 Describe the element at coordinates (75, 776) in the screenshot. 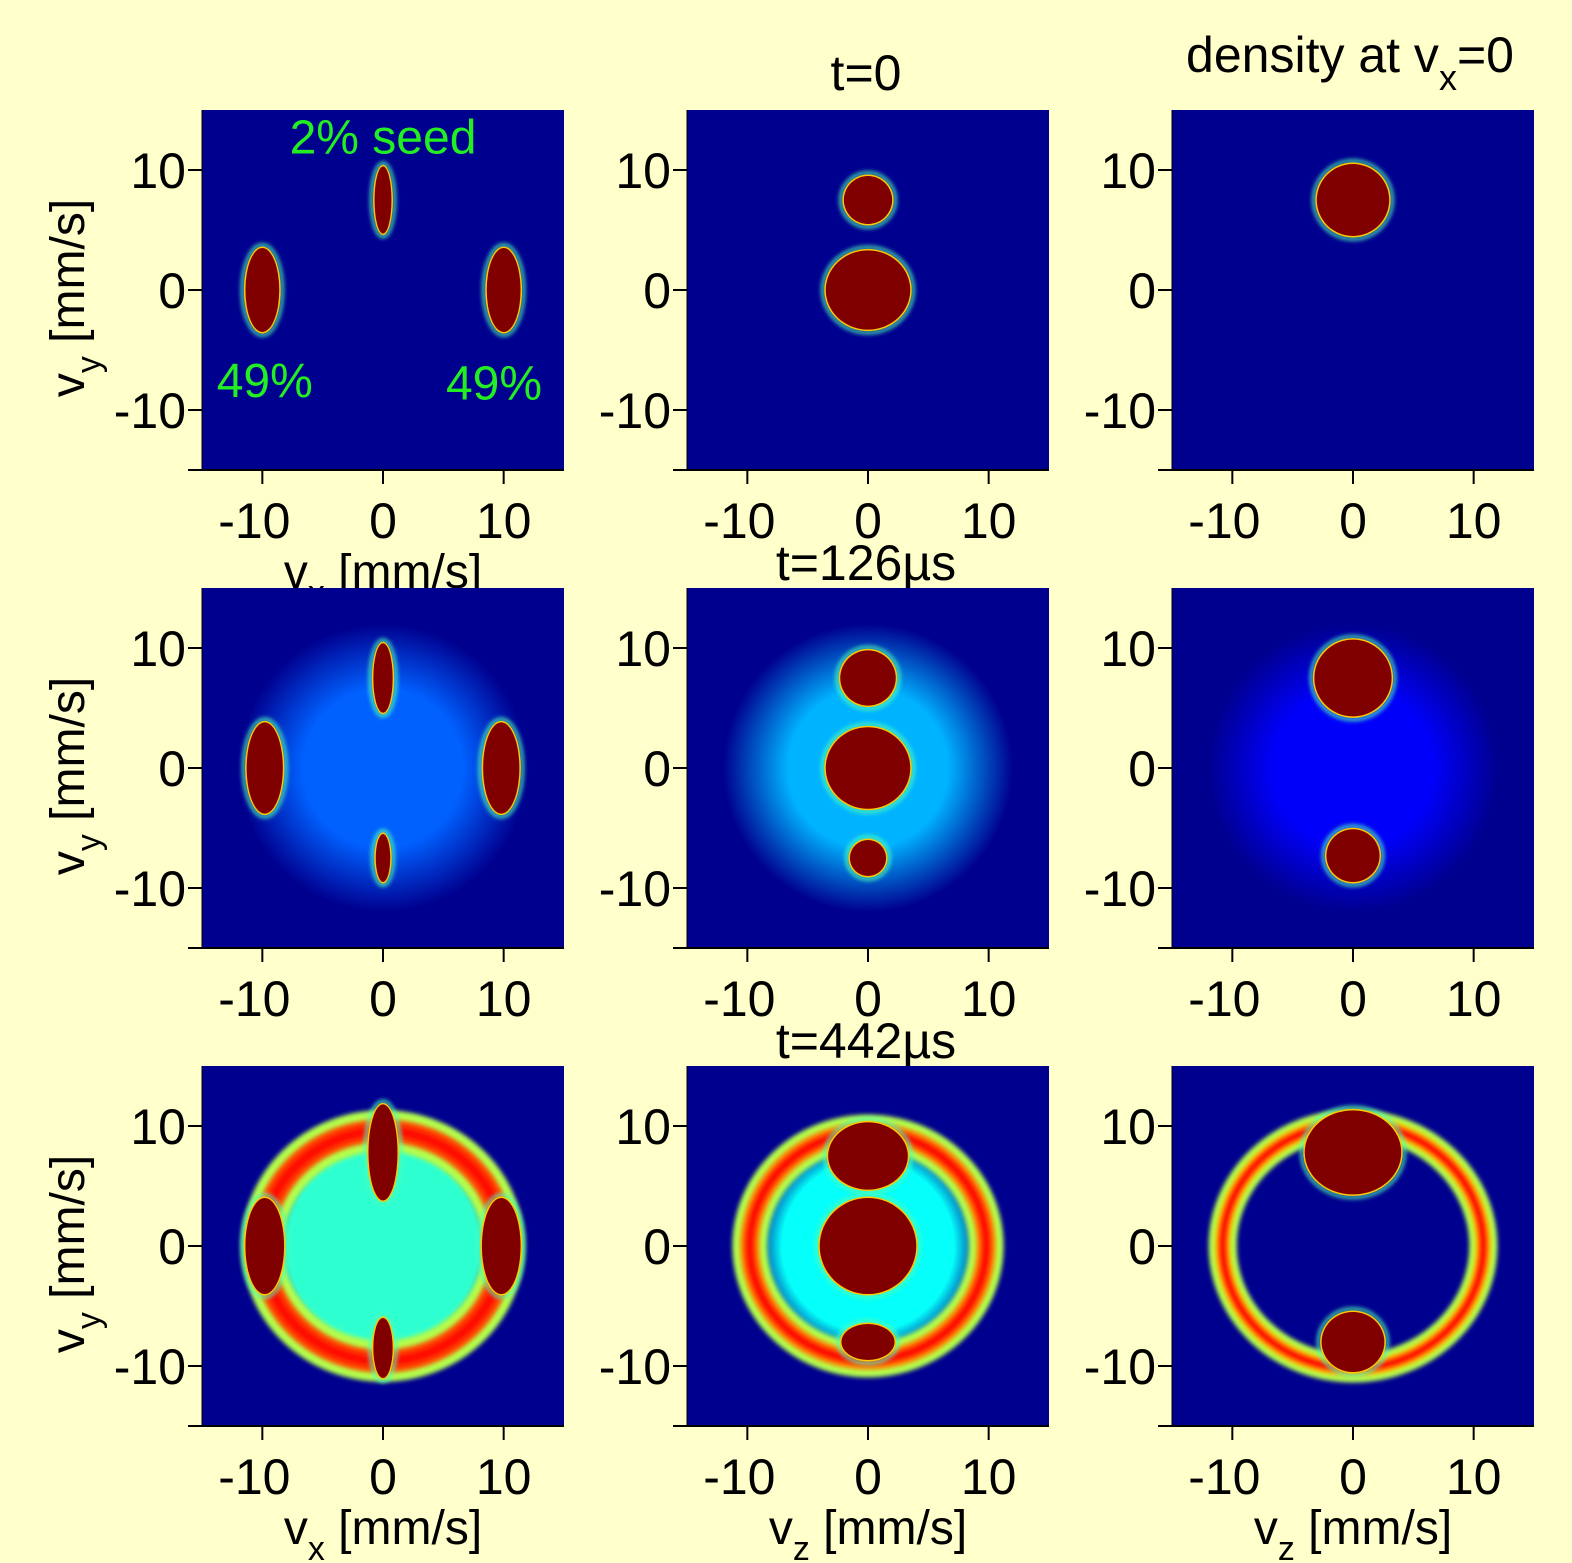

I see `y-axis-label: vy [mm/s]` at that location.